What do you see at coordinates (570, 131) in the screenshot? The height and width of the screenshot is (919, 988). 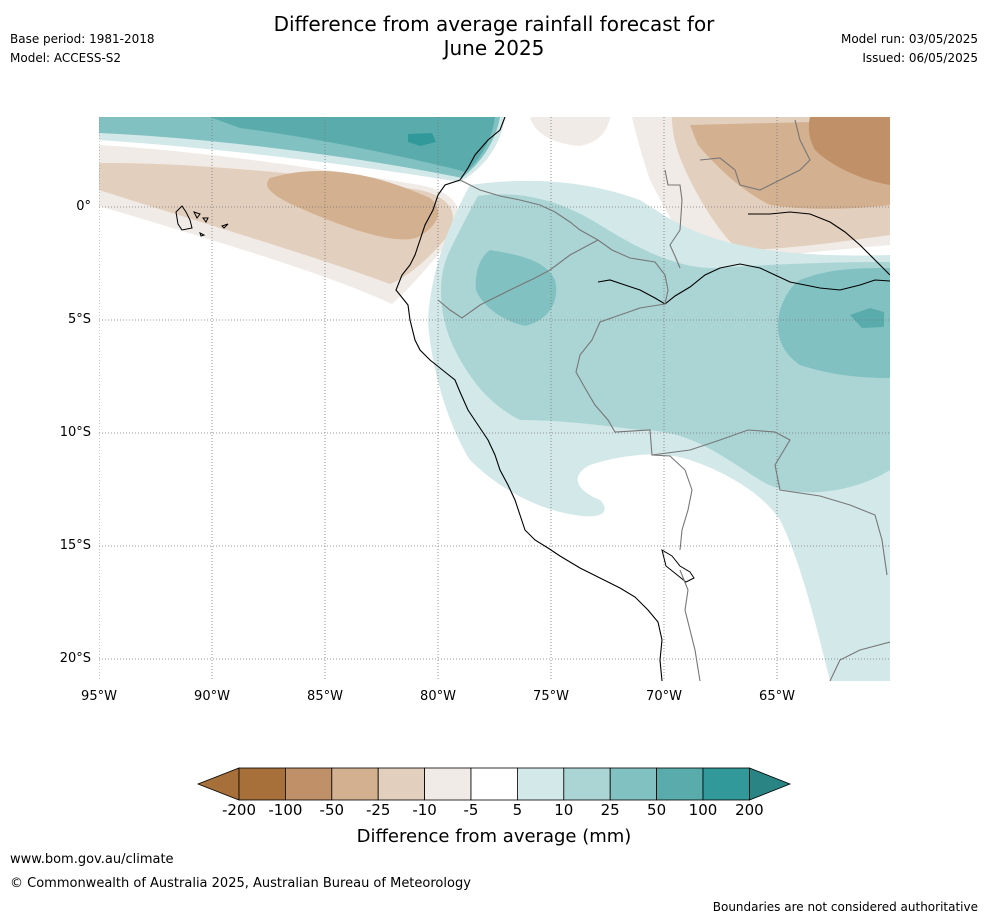 I see `dry-region-light-north` at bounding box center [570, 131].